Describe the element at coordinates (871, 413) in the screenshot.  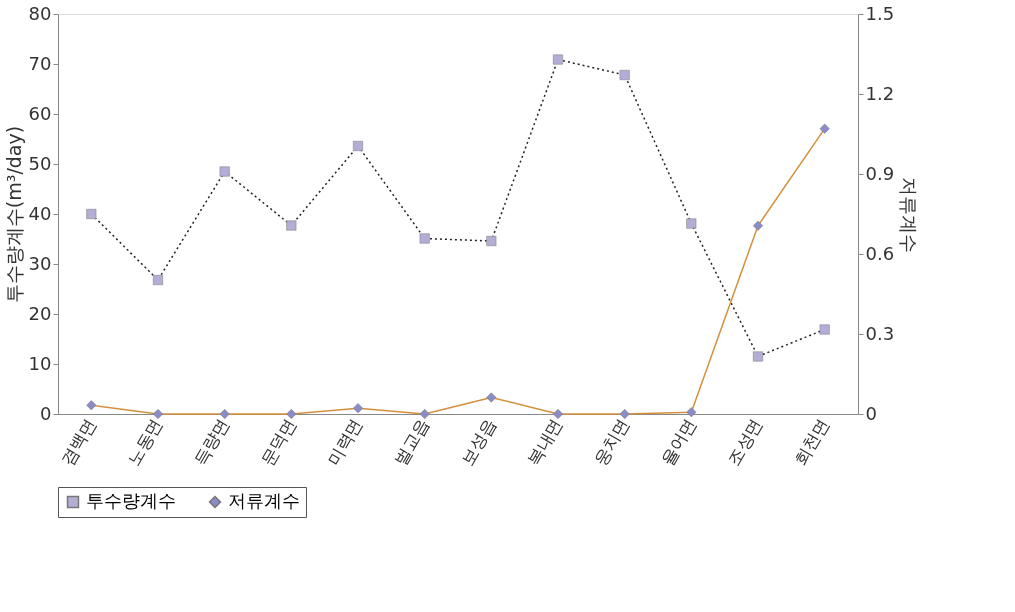
I see `y2-tick-label: 0` at that location.